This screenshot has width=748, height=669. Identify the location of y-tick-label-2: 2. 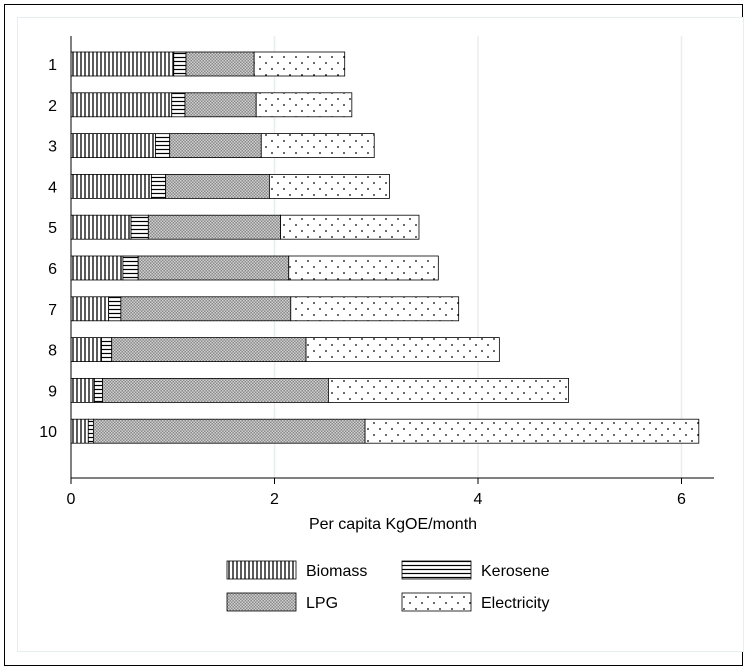
(52, 106).